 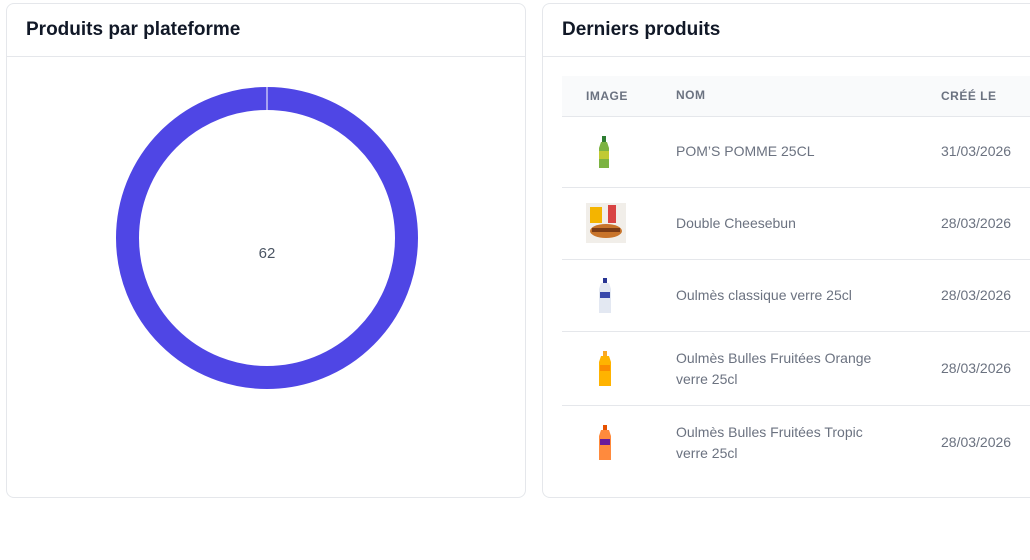 What do you see at coordinates (764, 295) in the screenshot?
I see `product-name: Oulmès classique verre 25cl` at bounding box center [764, 295].